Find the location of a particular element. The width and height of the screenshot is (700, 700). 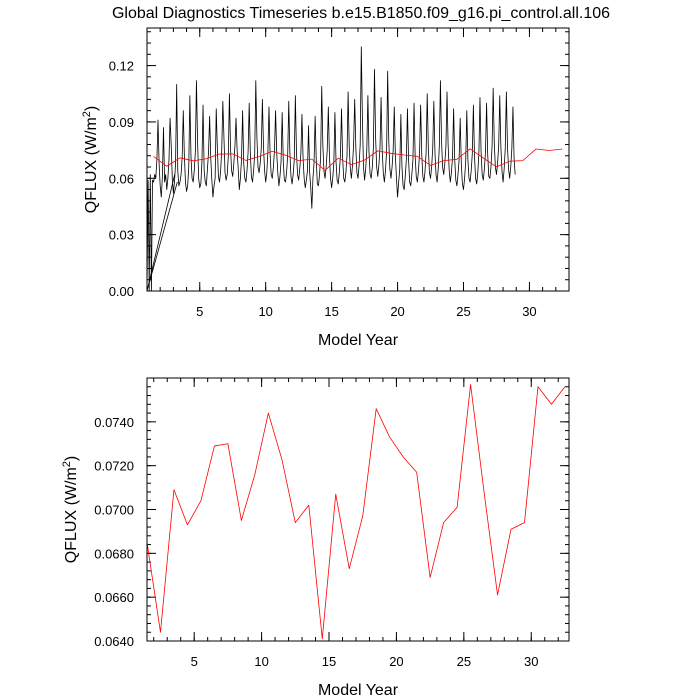

y-tick-label: 0.03 is located at coordinates (121, 235).